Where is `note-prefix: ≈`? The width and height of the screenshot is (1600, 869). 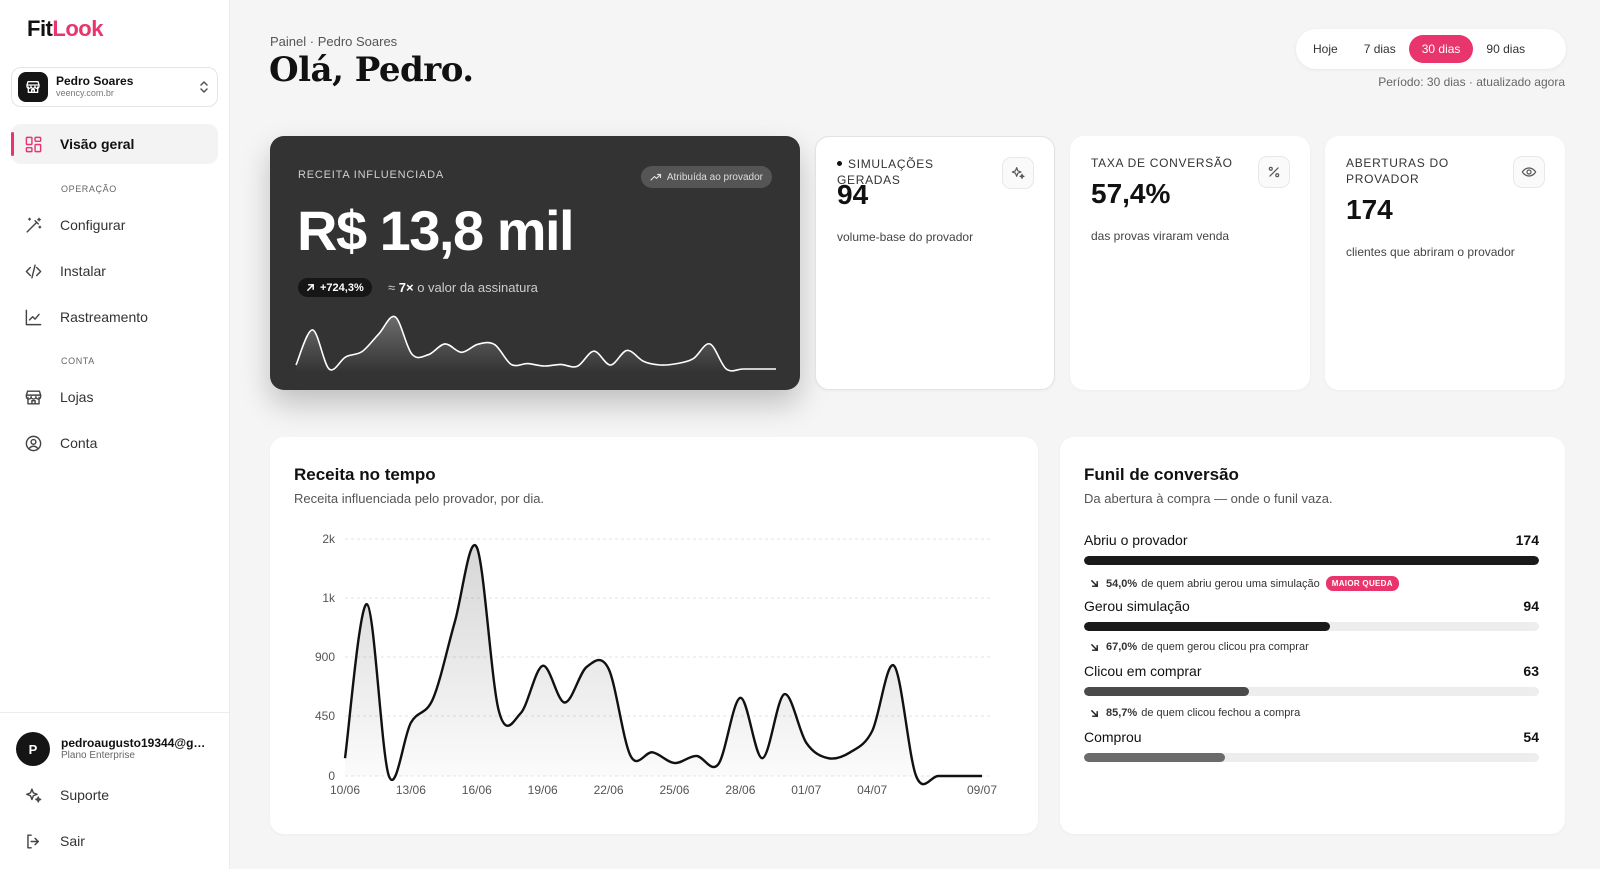 note-prefix: ≈ is located at coordinates (392, 287).